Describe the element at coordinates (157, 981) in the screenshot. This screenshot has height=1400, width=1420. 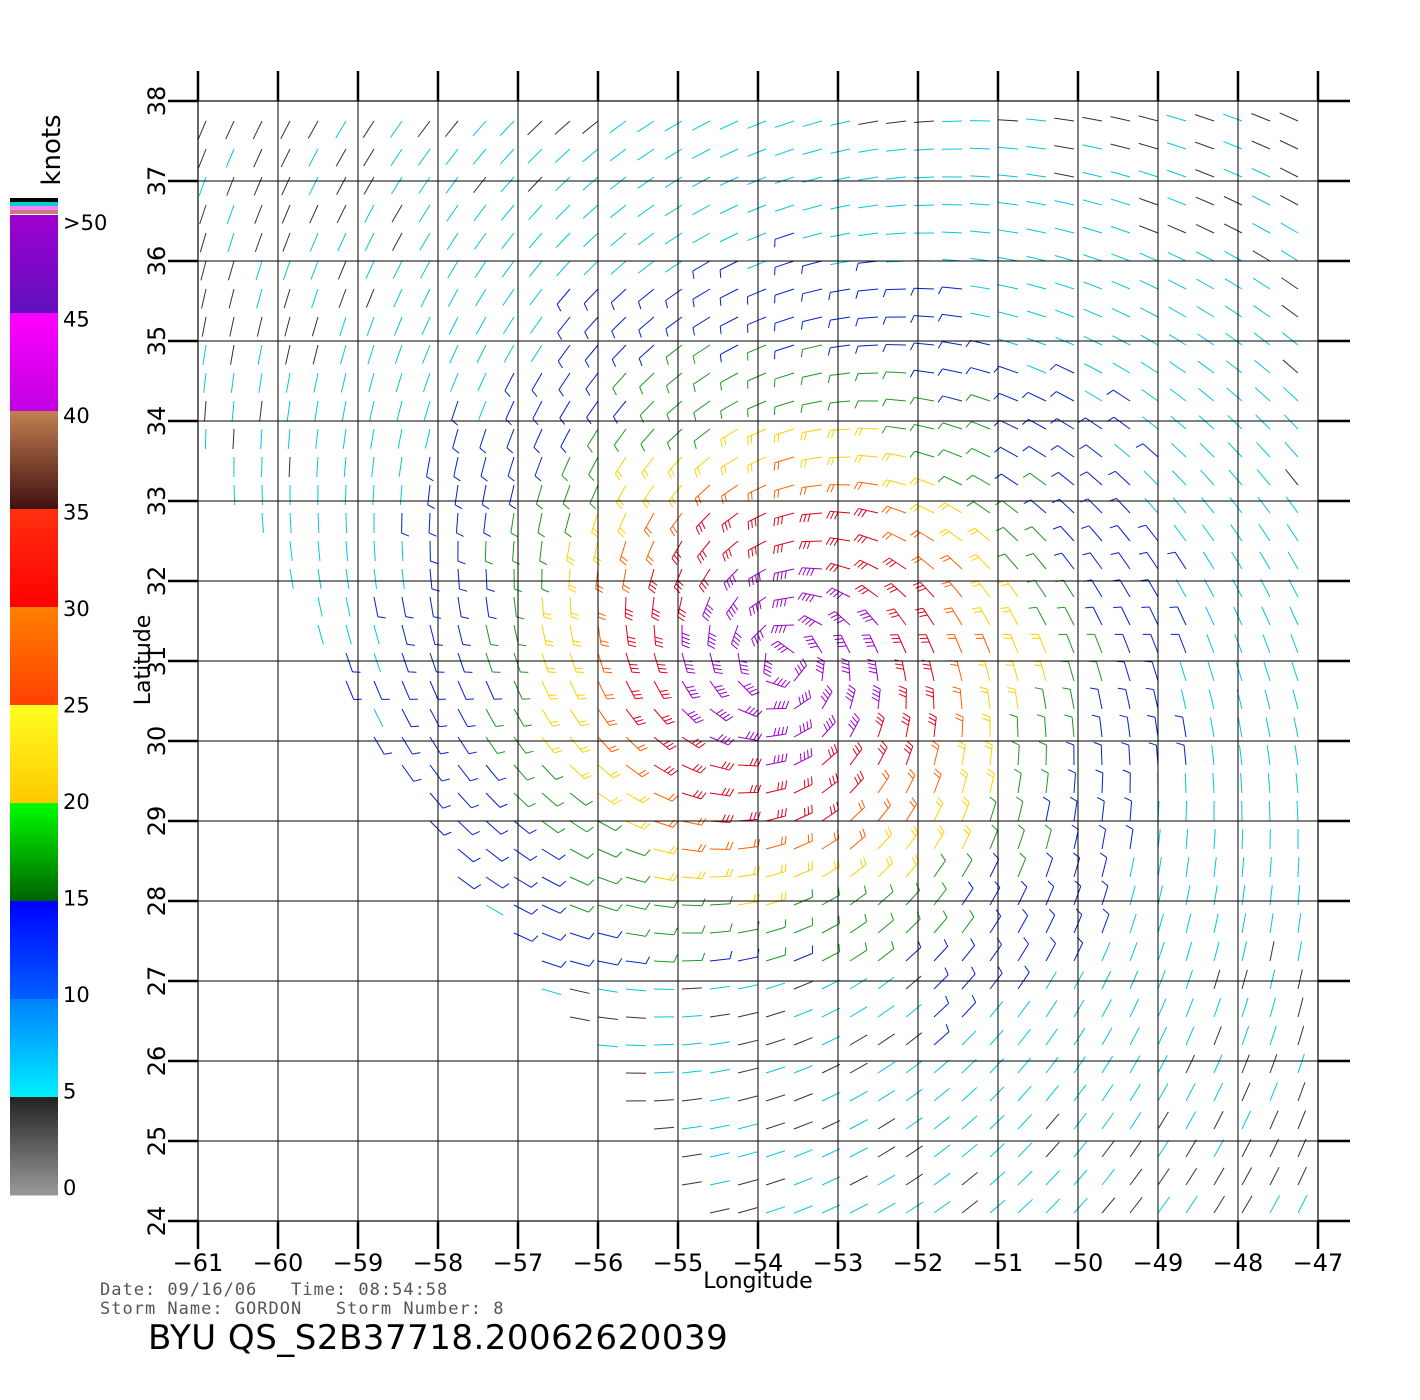
I see `lat-tick-label: 27` at that location.